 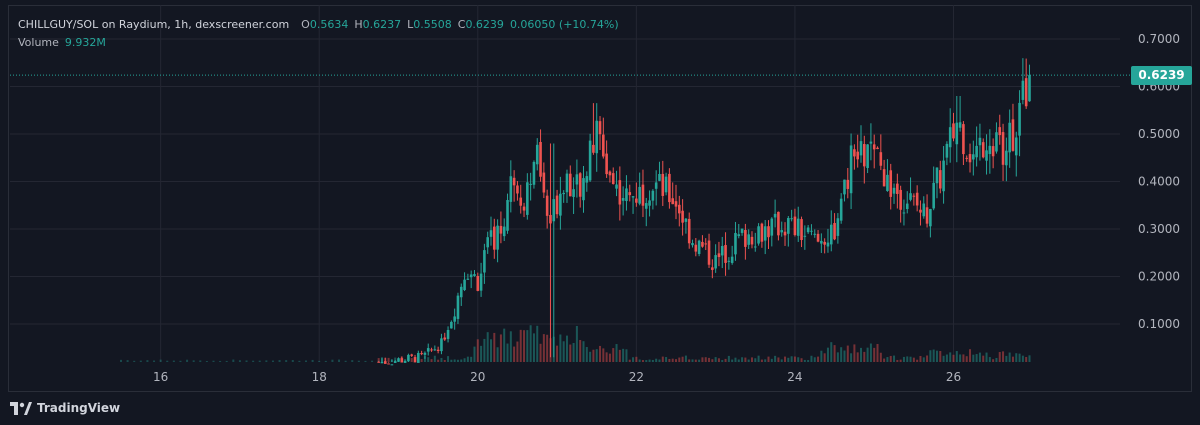 I want to click on x-tick-label: 26, so click(x=953, y=377).